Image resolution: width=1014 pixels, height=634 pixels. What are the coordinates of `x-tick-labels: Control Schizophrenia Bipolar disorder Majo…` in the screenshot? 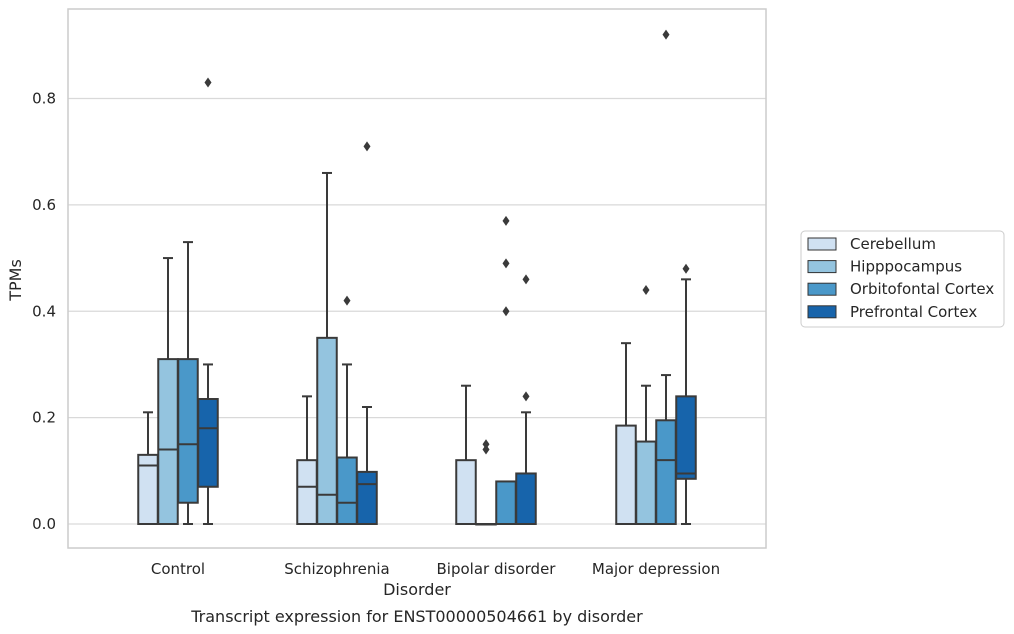 It's located at (435, 569).